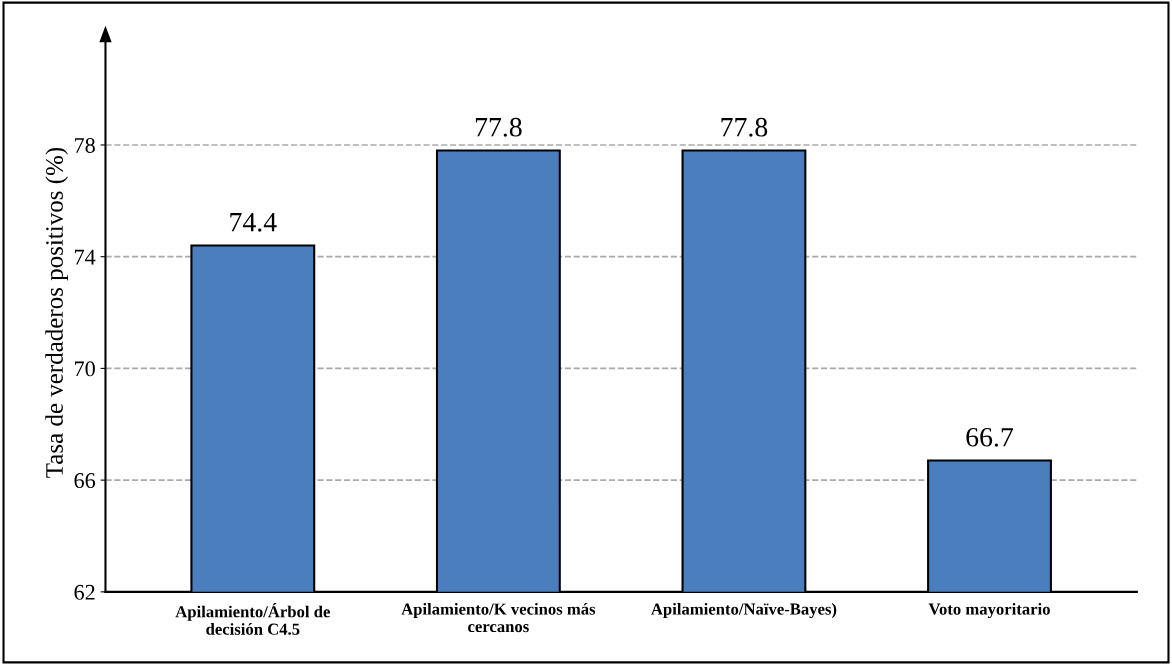 The width and height of the screenshot is (1172, 665). Describe the element at coordinates (252, 618) in the screenshot. I see `x-tick-label: Apilamiento/Árbol de decisión C4.5` at that location.